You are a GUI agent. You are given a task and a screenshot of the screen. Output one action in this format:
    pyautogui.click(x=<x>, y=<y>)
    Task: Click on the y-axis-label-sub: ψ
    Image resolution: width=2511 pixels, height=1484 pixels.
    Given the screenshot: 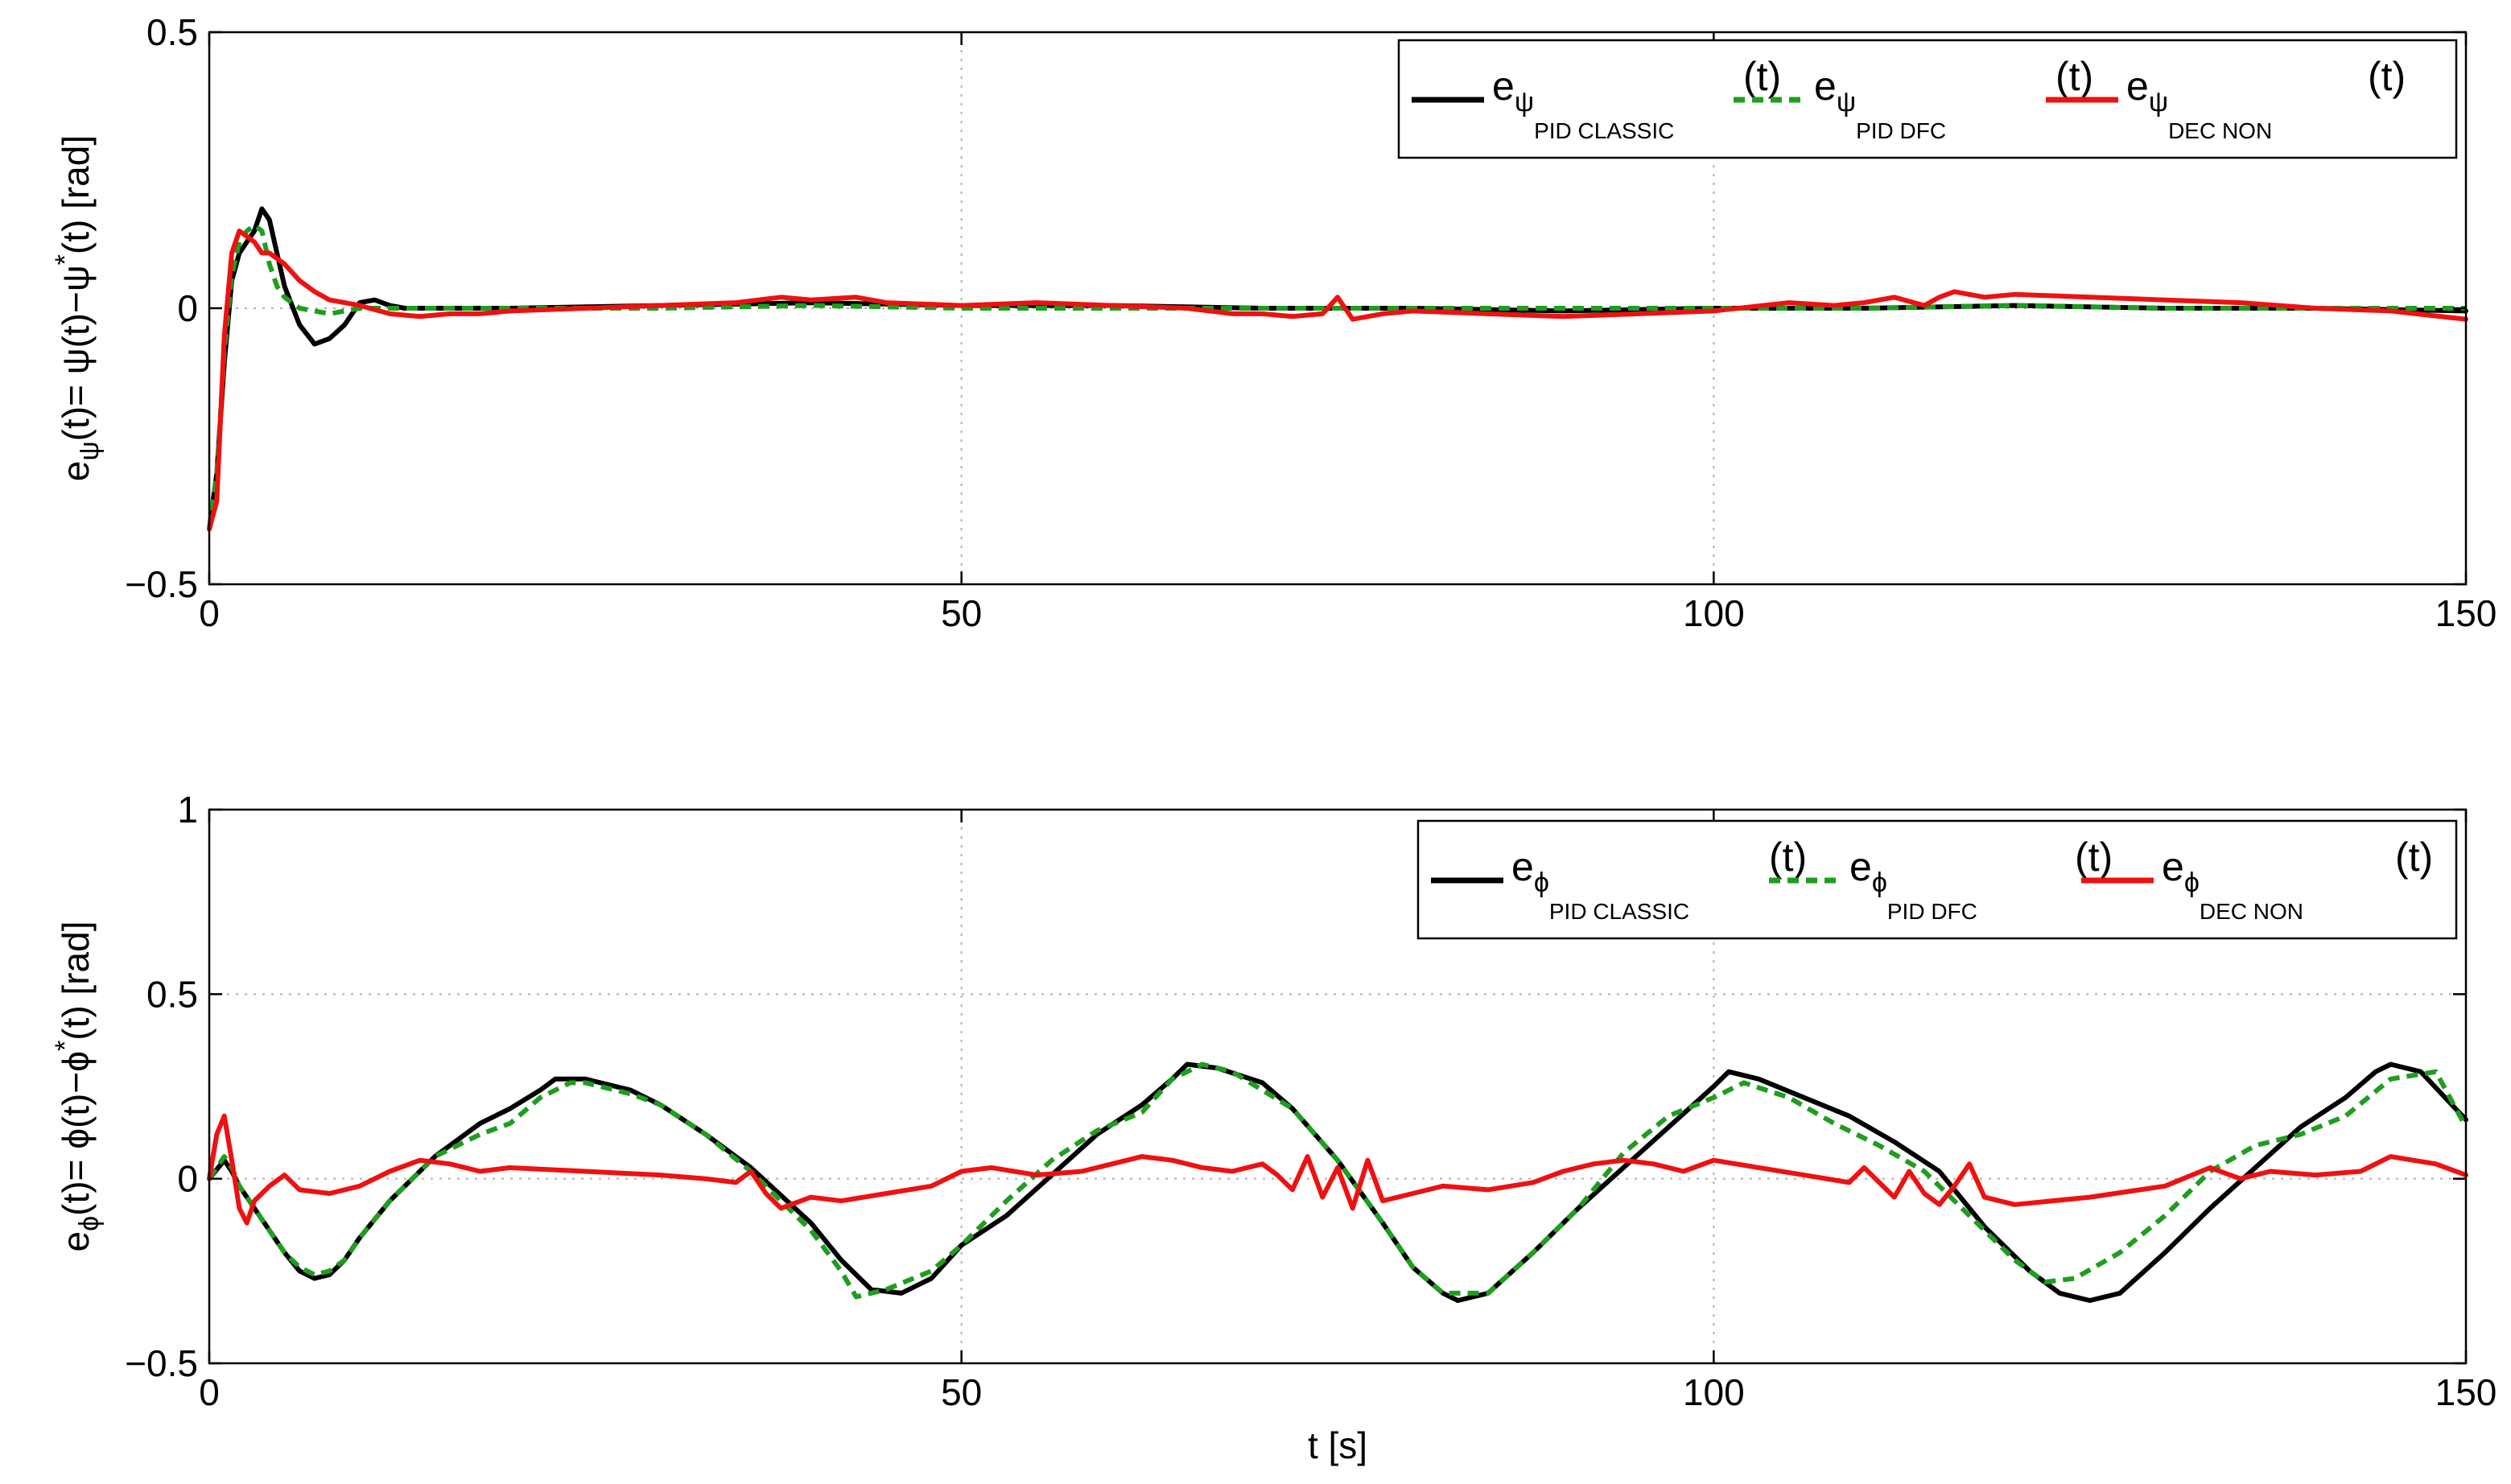 What is the action you would take?
    pyautogui.click(x=89, y=451)
    